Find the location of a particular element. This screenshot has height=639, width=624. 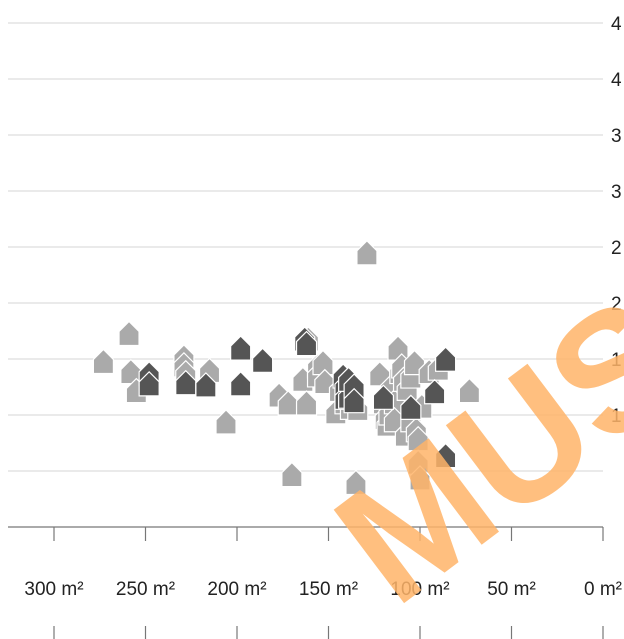

x-tick-label: 150 m² is located at coordinates (328, 589).